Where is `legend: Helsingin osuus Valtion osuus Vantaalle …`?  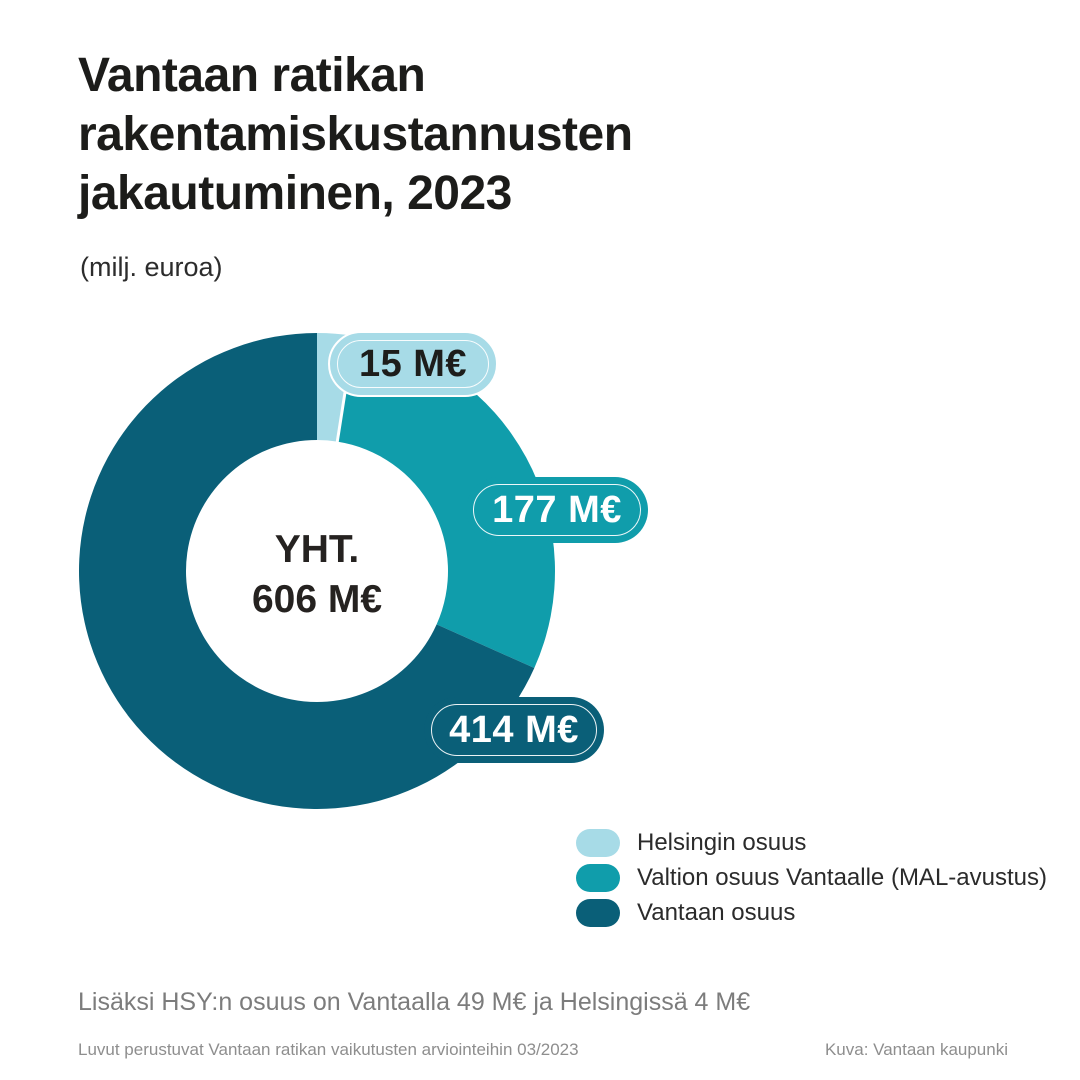
legend: Helsingin osuus Valtion osuus Vantaalle … is located at coordinates (811, 878).